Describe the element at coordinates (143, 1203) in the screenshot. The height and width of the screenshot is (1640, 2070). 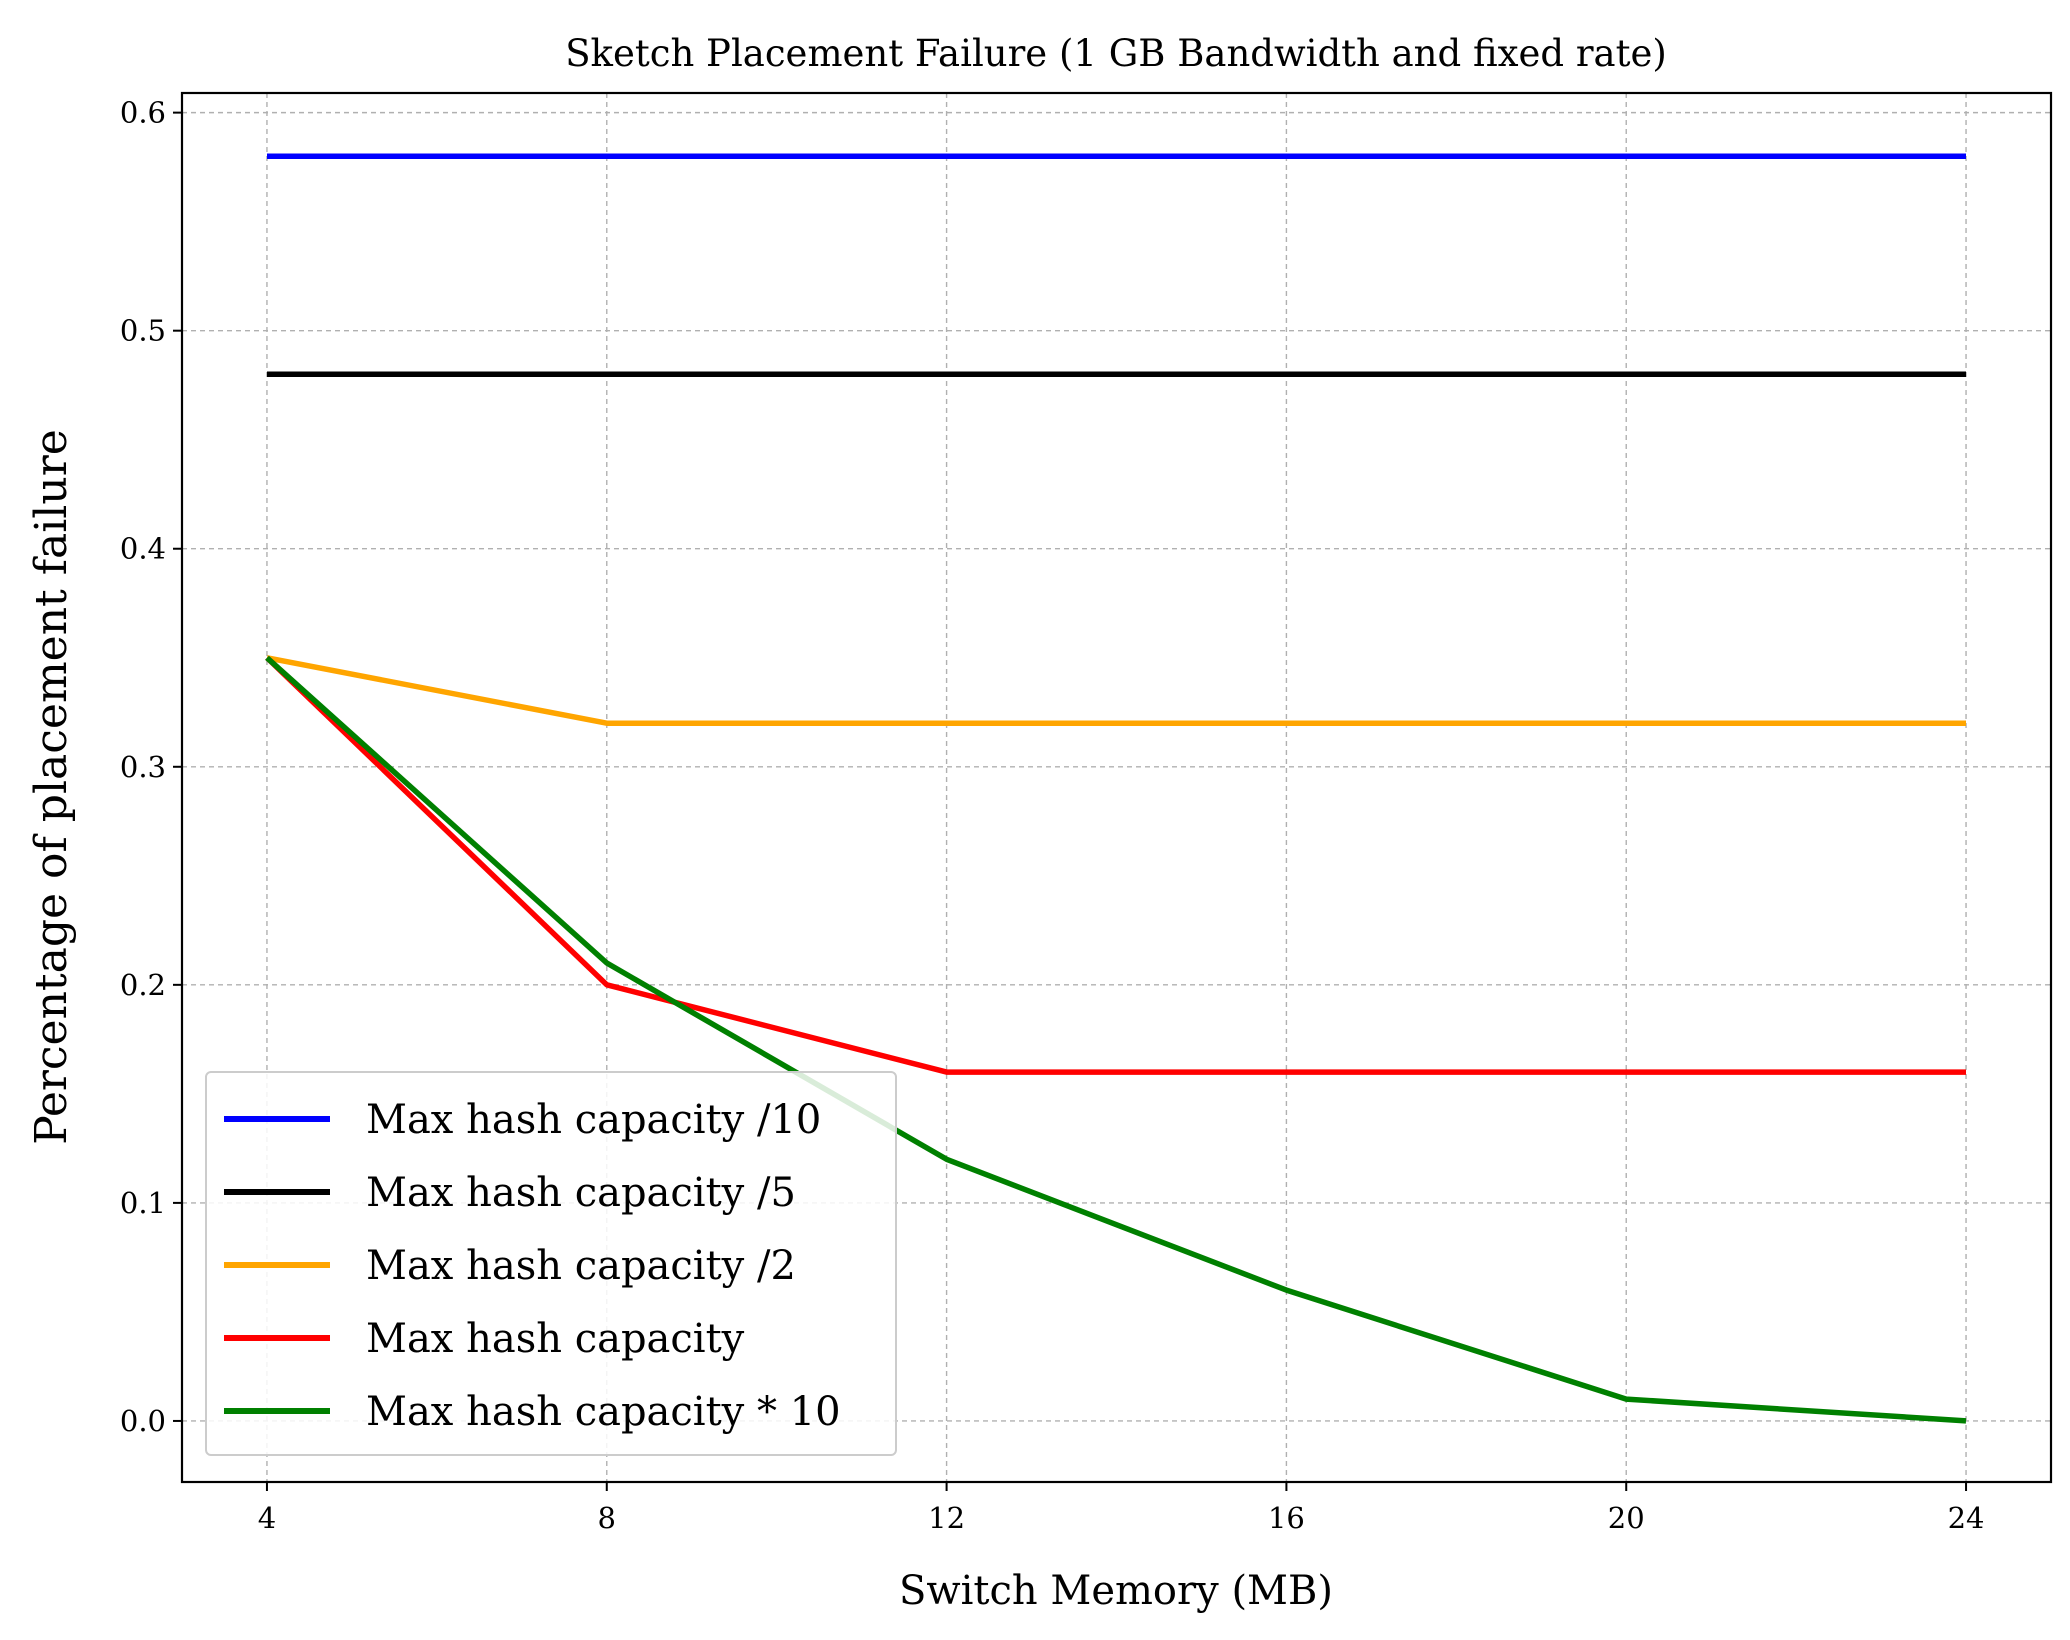
I see `y-tick-label: 0.1` at that location.